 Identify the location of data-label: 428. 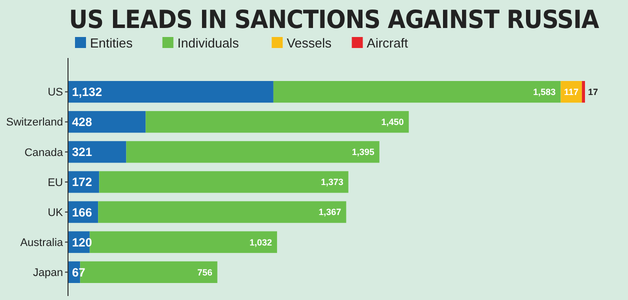
(82, 122).